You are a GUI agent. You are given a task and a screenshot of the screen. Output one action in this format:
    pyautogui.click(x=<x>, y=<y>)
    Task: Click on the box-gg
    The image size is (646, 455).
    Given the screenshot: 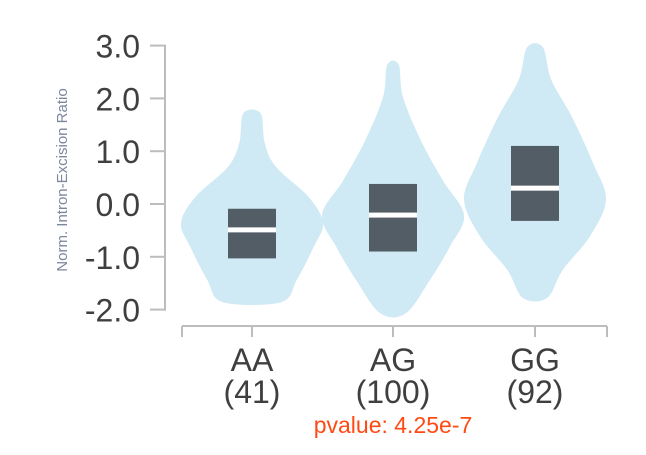 What is the action you would take?
    pyautogui.click(x=535, y=183)
    